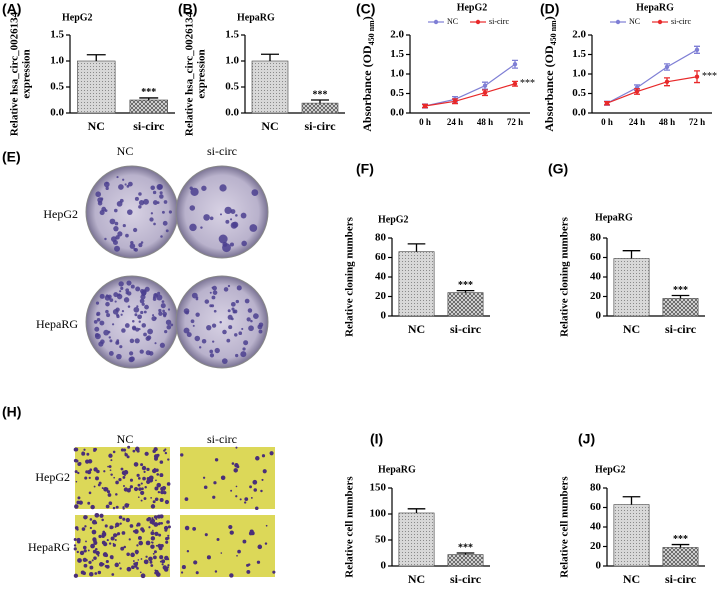 This screenshot has width=720, height=601. I want to click on point, so click(637, 91).